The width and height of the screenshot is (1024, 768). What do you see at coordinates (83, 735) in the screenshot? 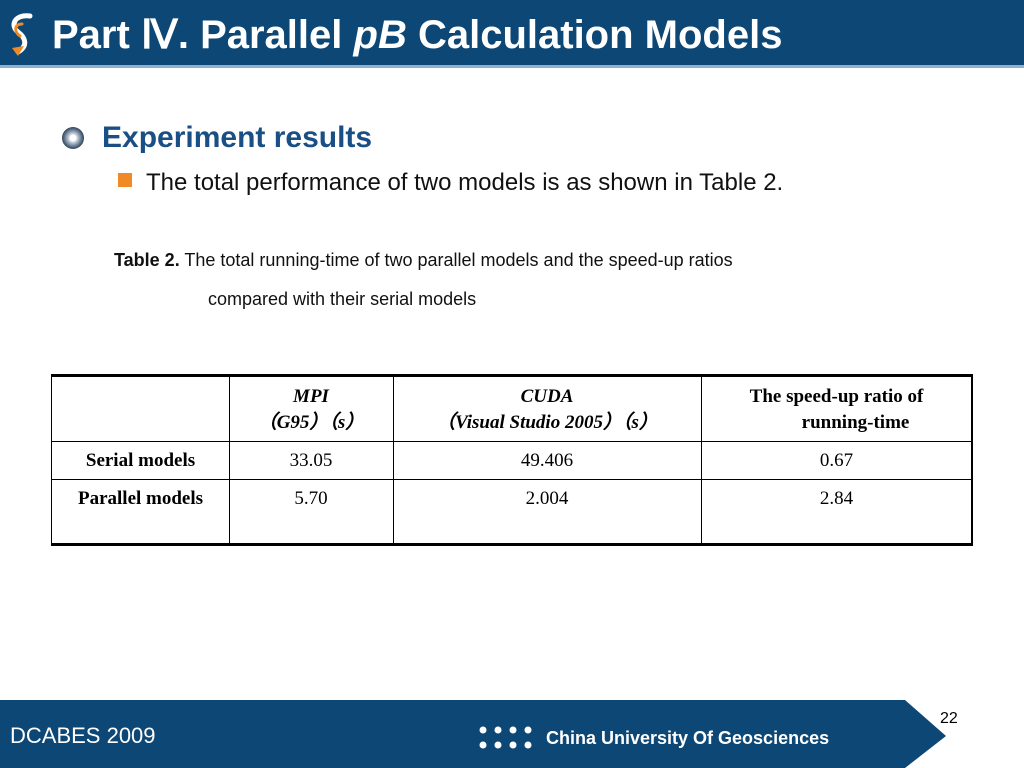
I see `footer-conference: DCABES 2009` at bounding box center [83, 735].